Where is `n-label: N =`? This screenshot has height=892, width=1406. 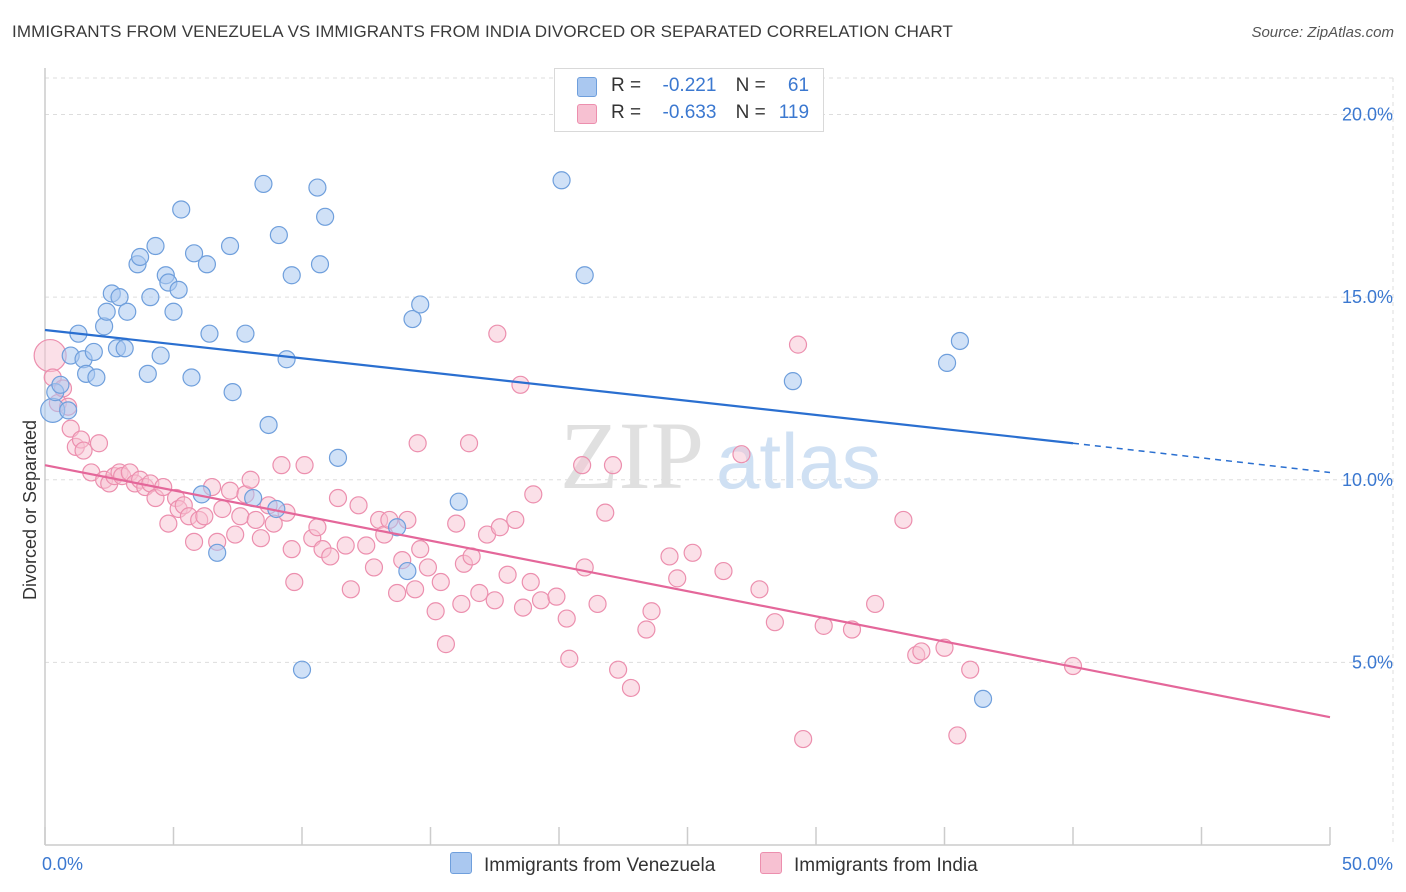
n-label: N = is located at coordinates (750, 85).